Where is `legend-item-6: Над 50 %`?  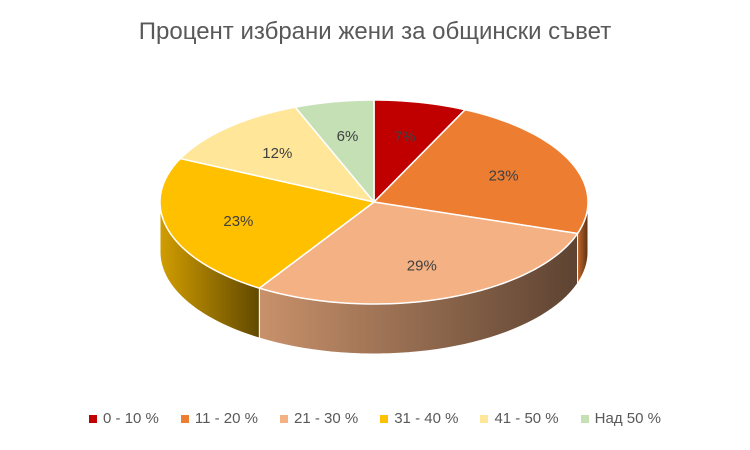
legend-item-6: Над 50 % is located at coordinates (620, 418).